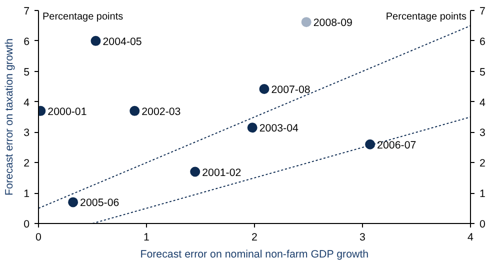 This screenshot has height=263, width=488. What do you see at coordinates (363, 238) in the screenshot?
I see `x-tick-label: 3` at bounding box center [363, 238].